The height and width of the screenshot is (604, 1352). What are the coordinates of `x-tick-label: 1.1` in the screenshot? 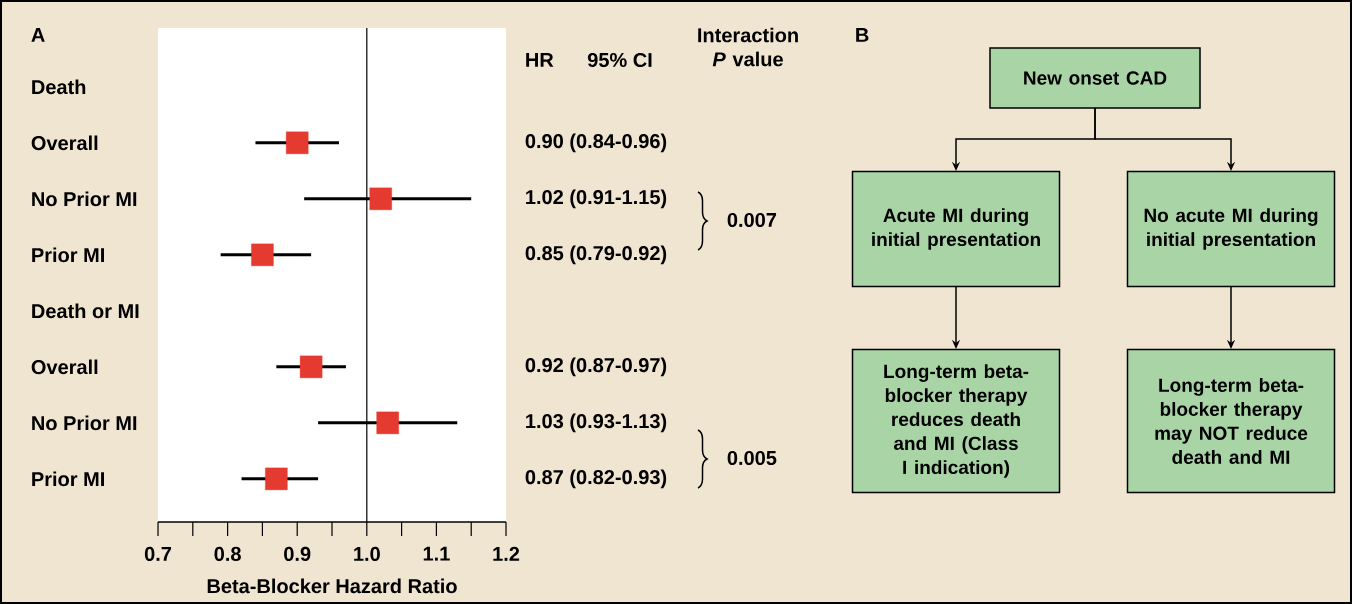 It's located at (436, 553).